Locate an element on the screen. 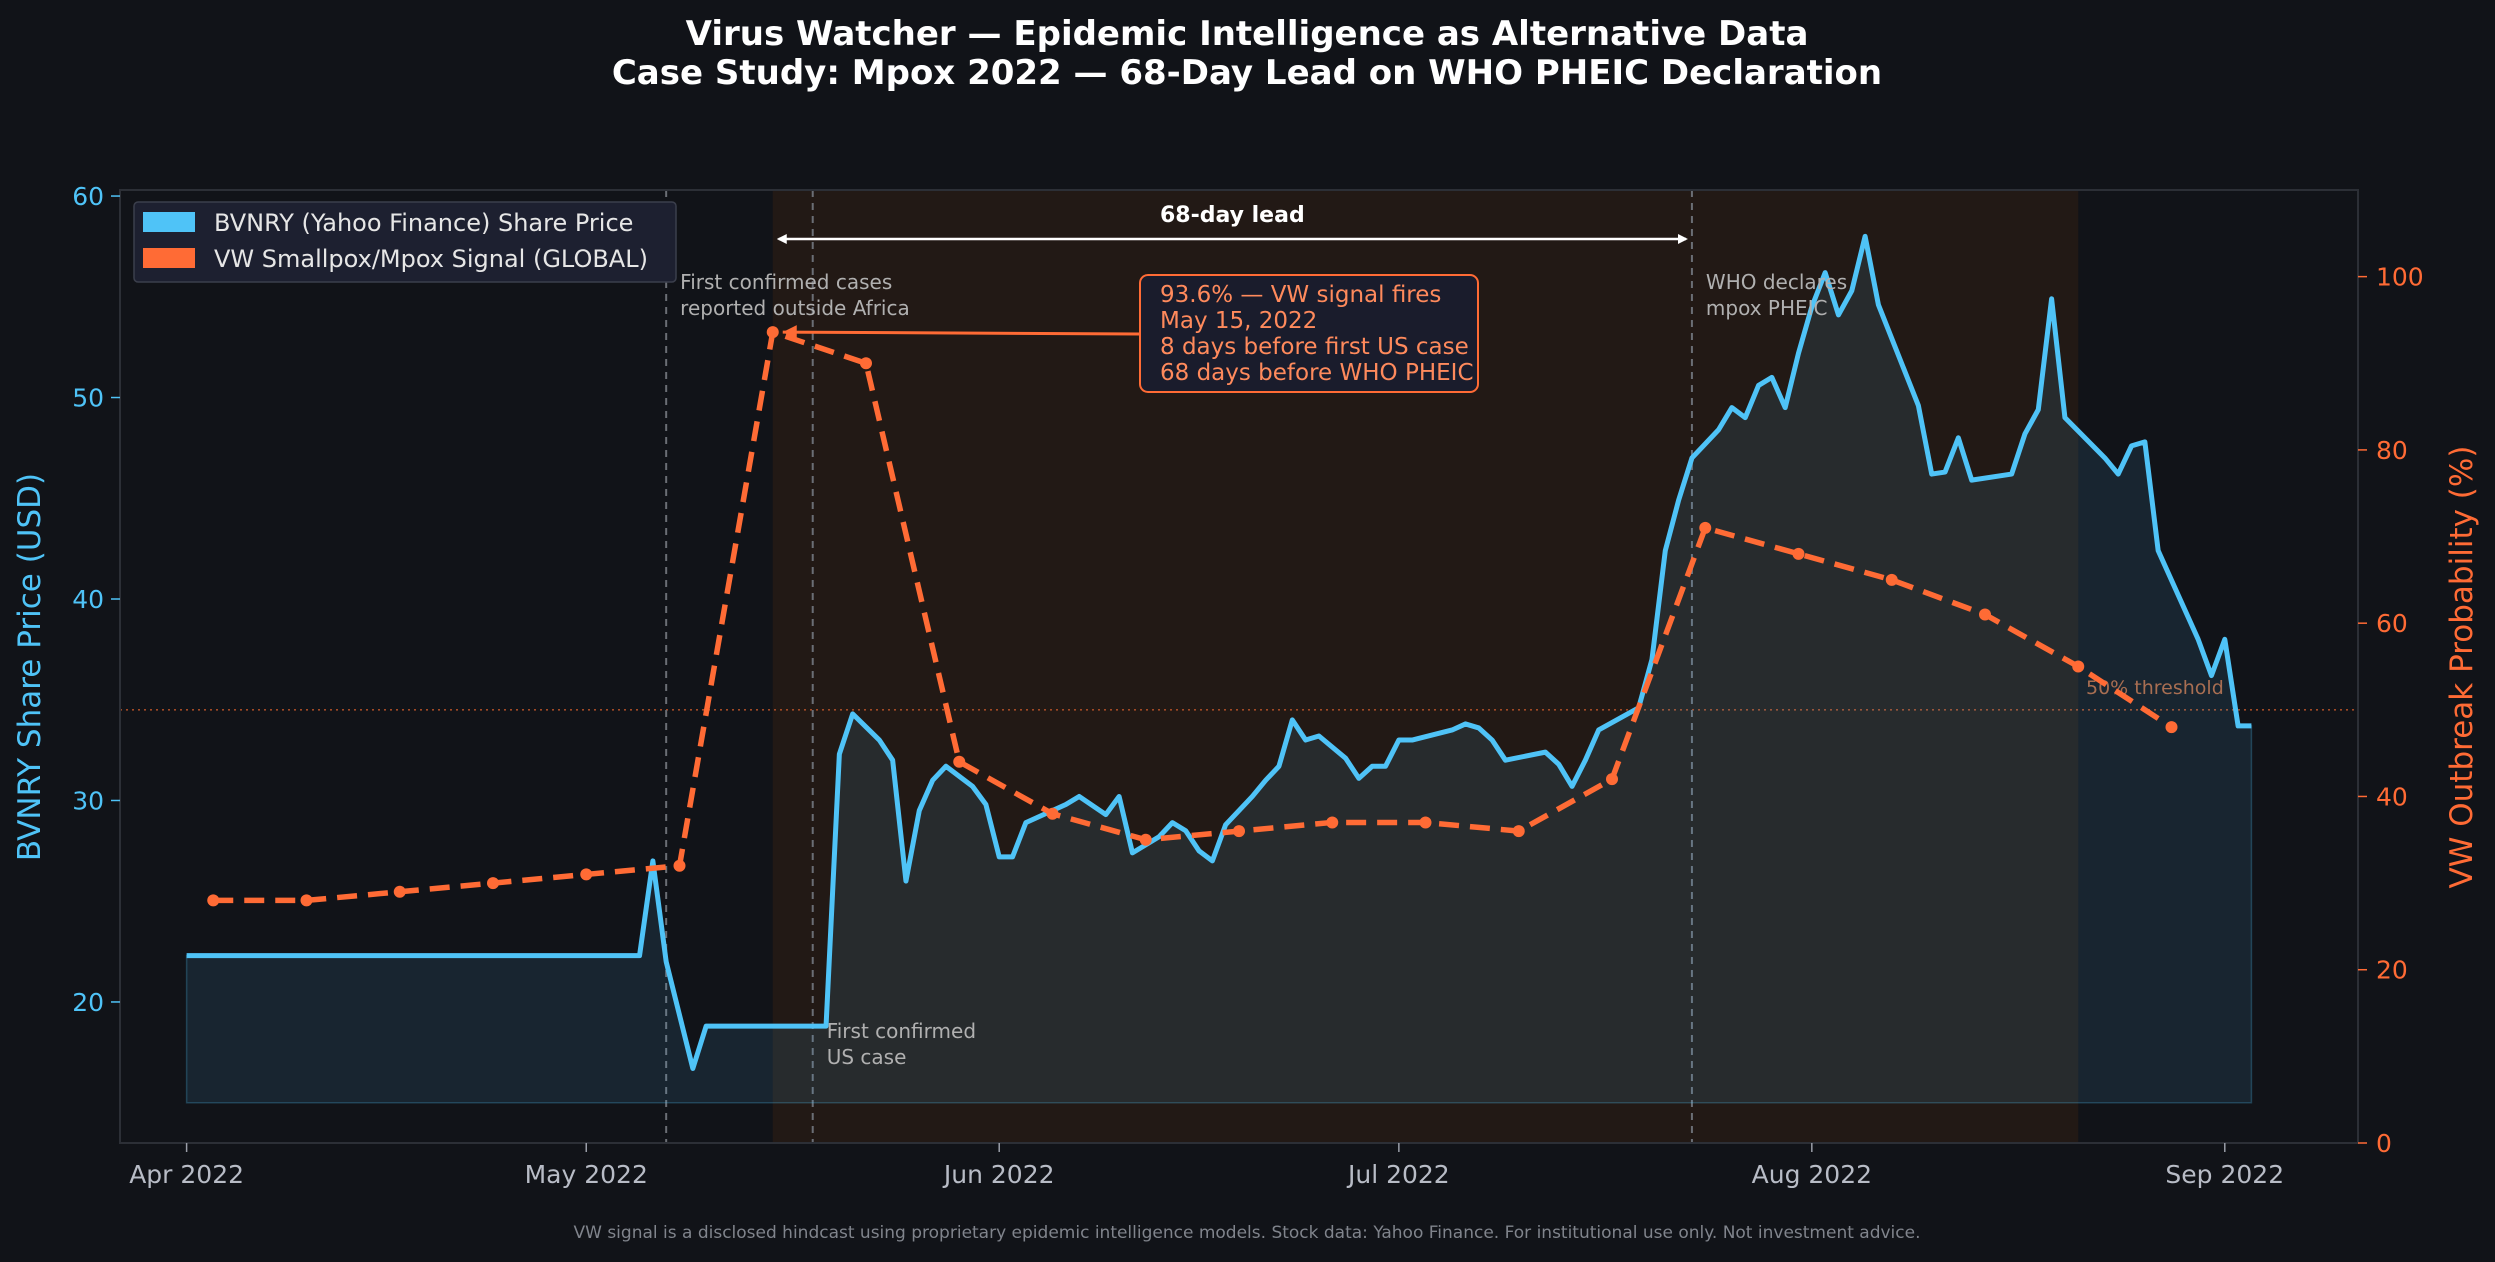 The width and height of the screenshot is (2495, 1262). x-tick-label-5: Sep 2022 is located at coordinates (2224, 1174).